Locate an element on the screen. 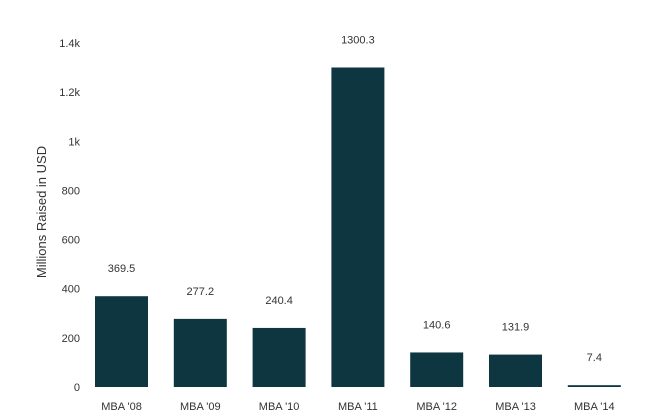  x-tick-label: MBA '11 is located at coordinates (358, 407).